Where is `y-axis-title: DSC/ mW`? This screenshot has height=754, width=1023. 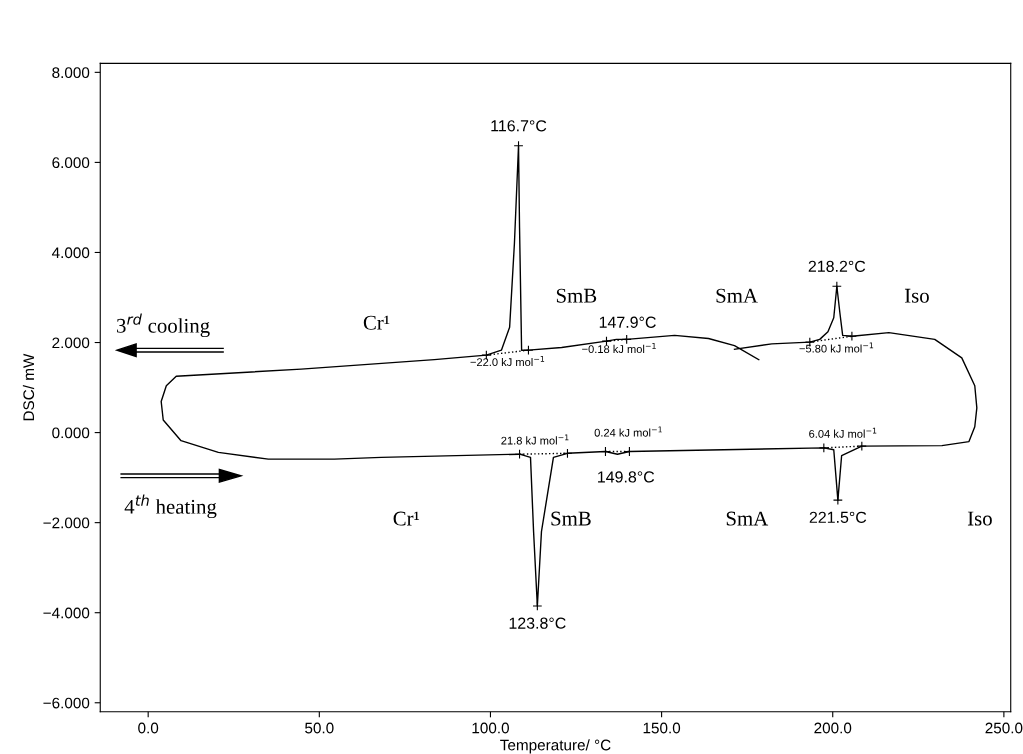 y-axis-title: DSC/ mW is located at coordinates (28, 387).